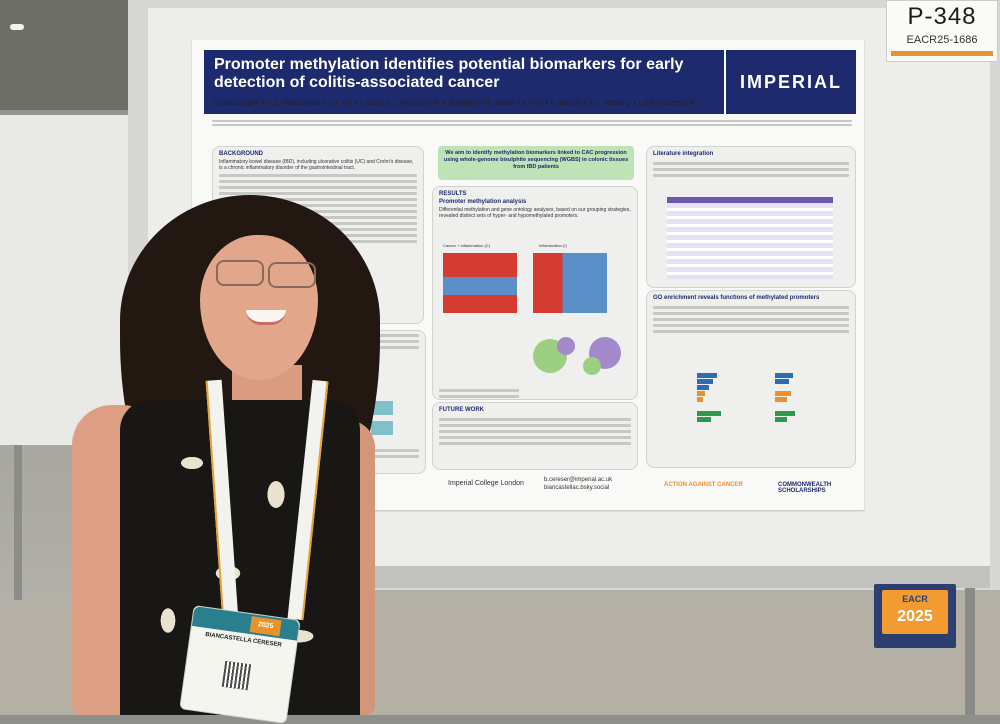 This screenshot has width=1000, height=724. I want to click on qr-code-icon, so click(236, 675).